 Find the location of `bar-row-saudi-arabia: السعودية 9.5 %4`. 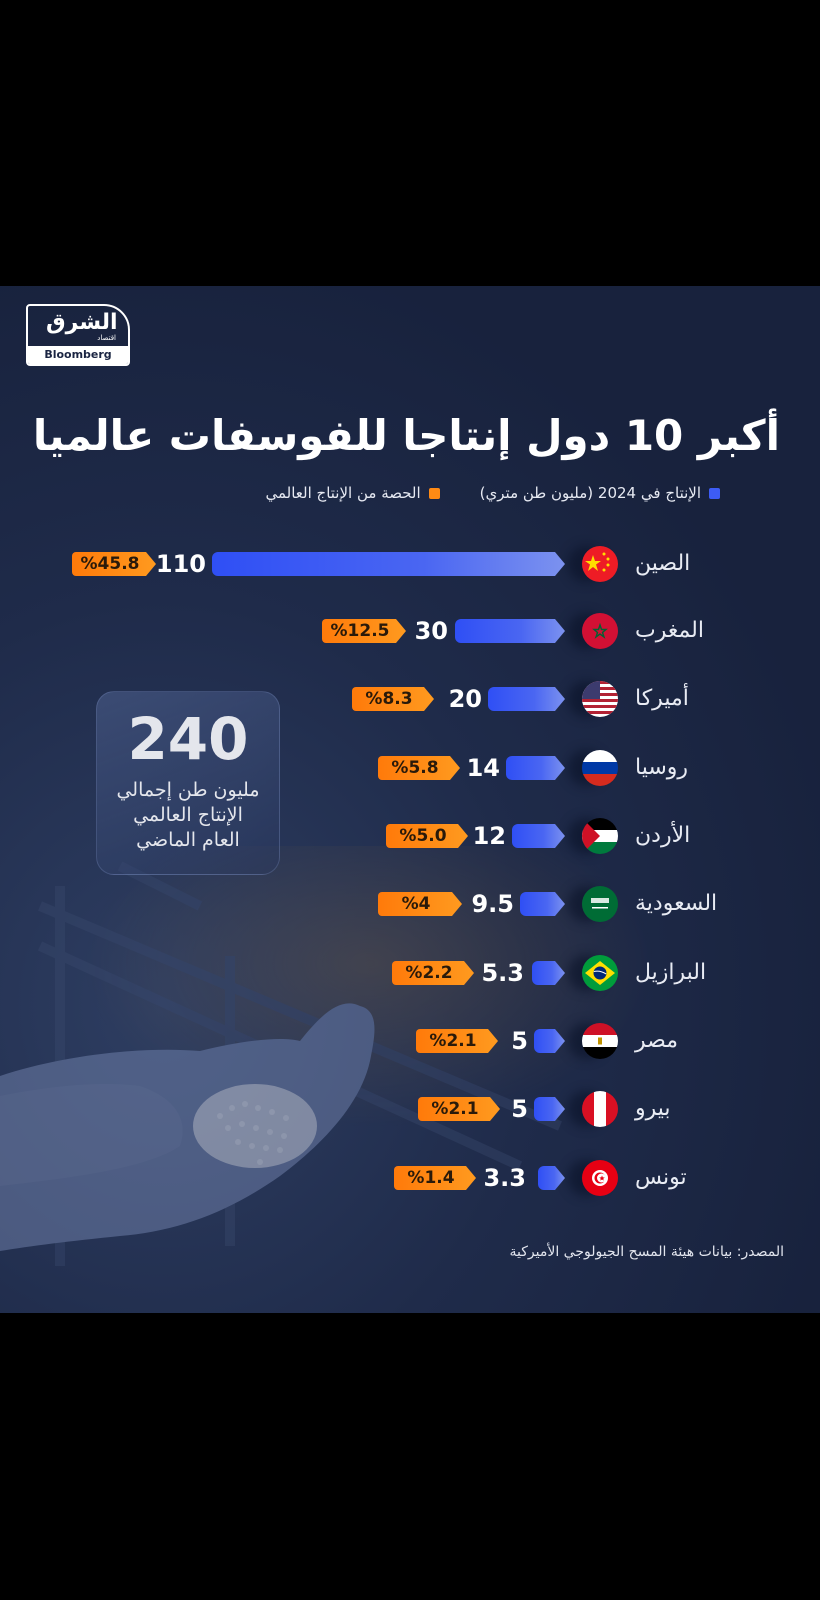

bar-row-saudi-arabia: السعودية 9.5 %4 is located at coordinates (410, 904).